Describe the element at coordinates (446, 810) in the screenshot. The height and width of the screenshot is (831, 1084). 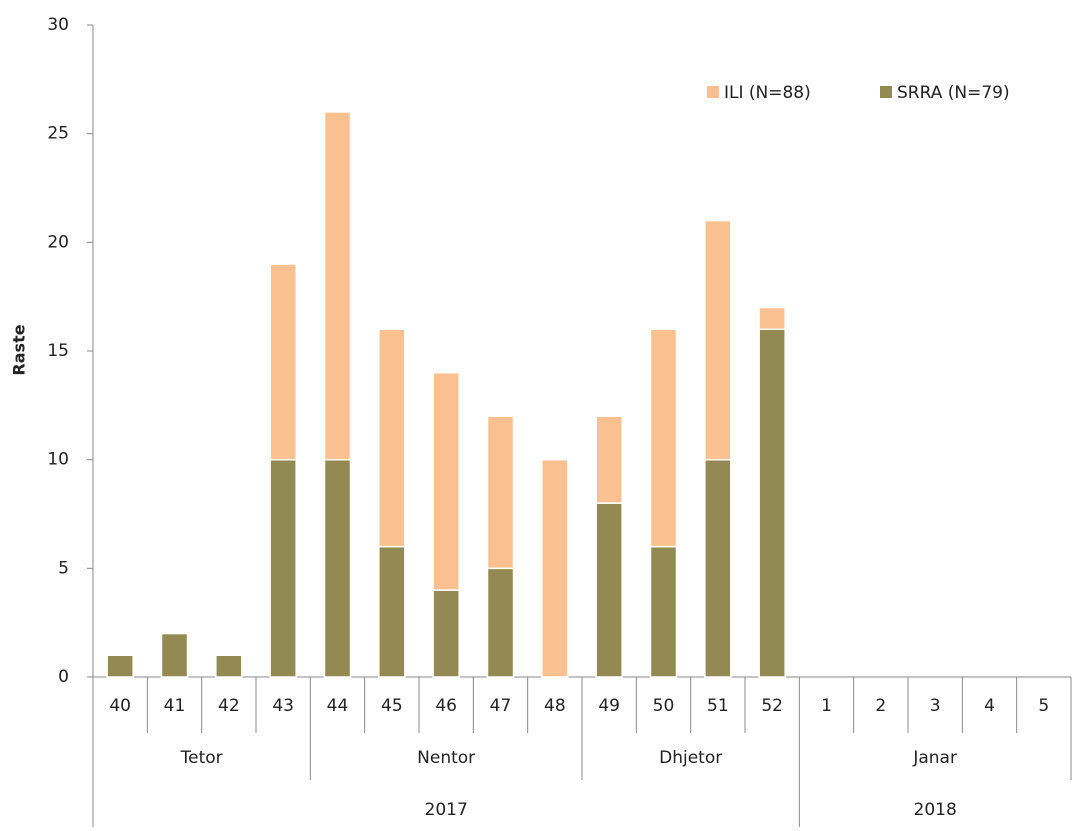
I see `year-label: 2017` at that location.